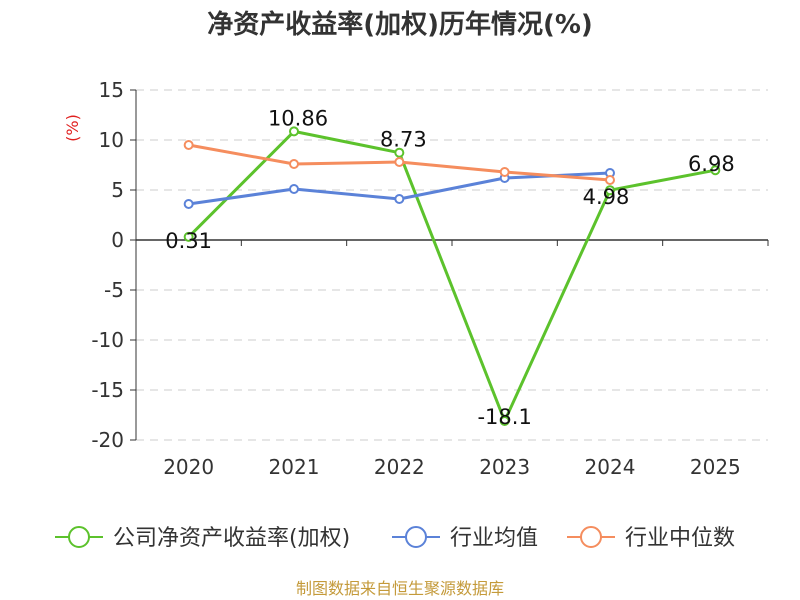 Image resolution: width=800 pixels, height=600 pixels. Describe the element at coordinates (504, 467) in the screenshot. I see `x-tick-label: 2023` at that location.